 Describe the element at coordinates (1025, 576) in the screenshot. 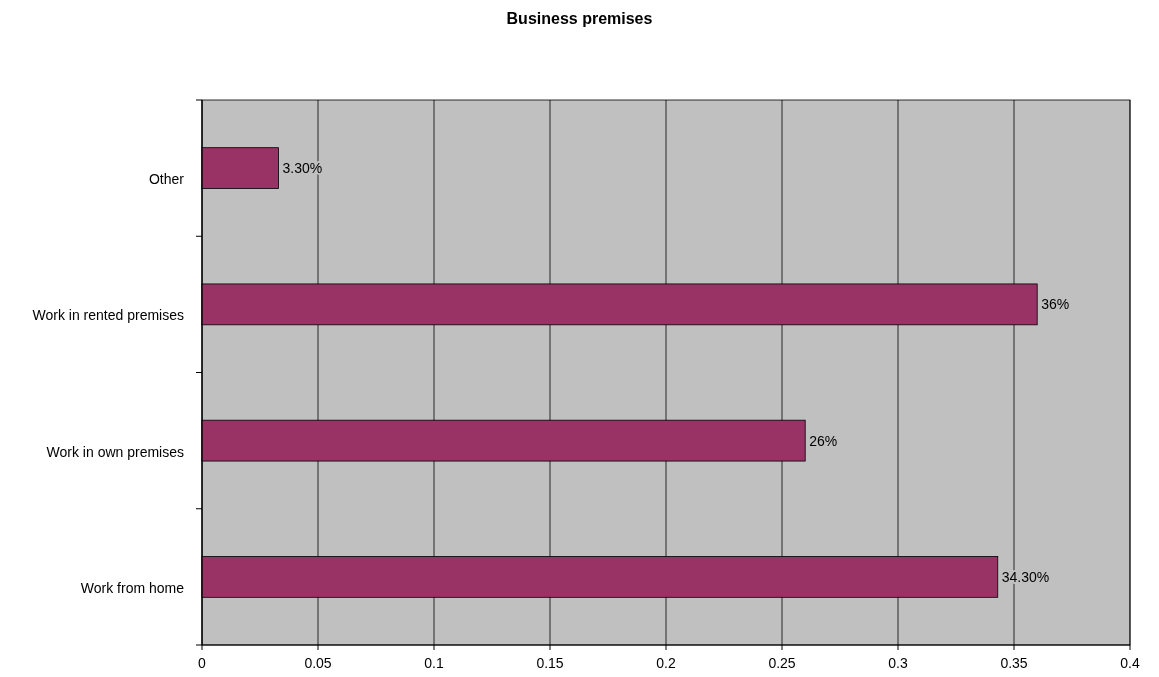

I see `data-label: 34.30%` at that location.